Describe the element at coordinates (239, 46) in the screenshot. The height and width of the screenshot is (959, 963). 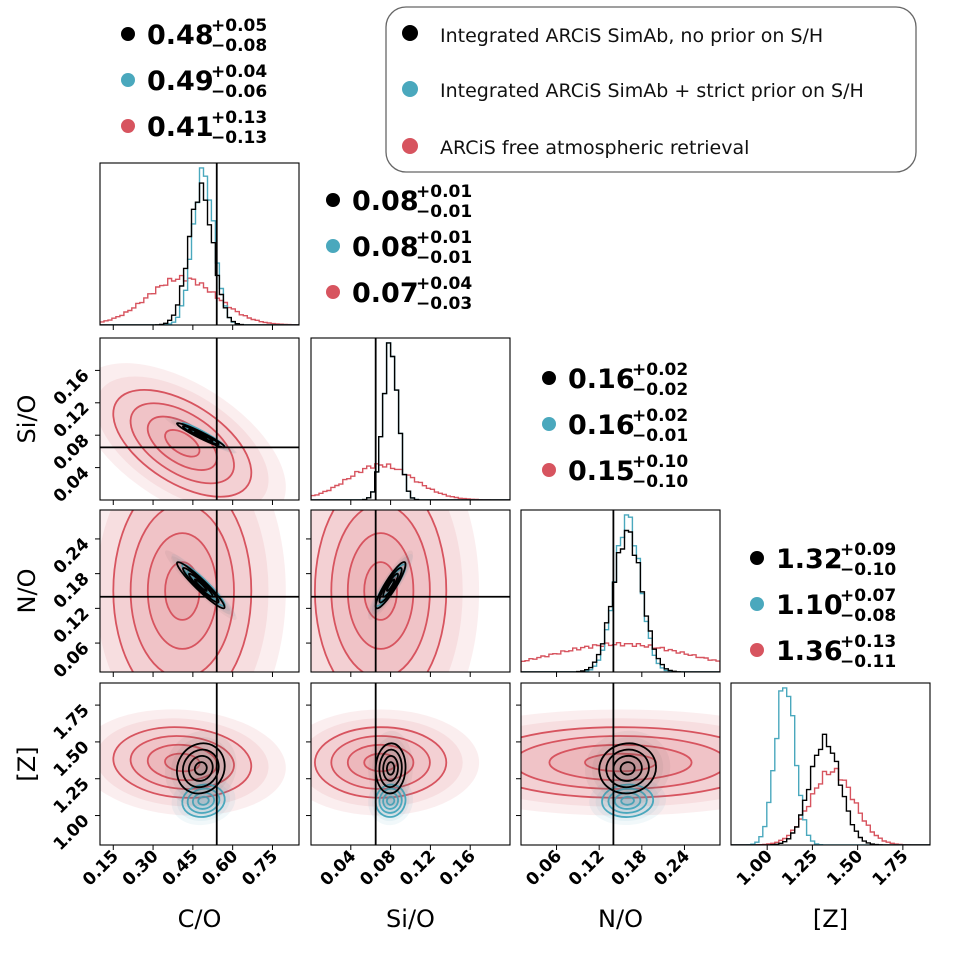
I see `stat-lower-error: −0.08` at that location.